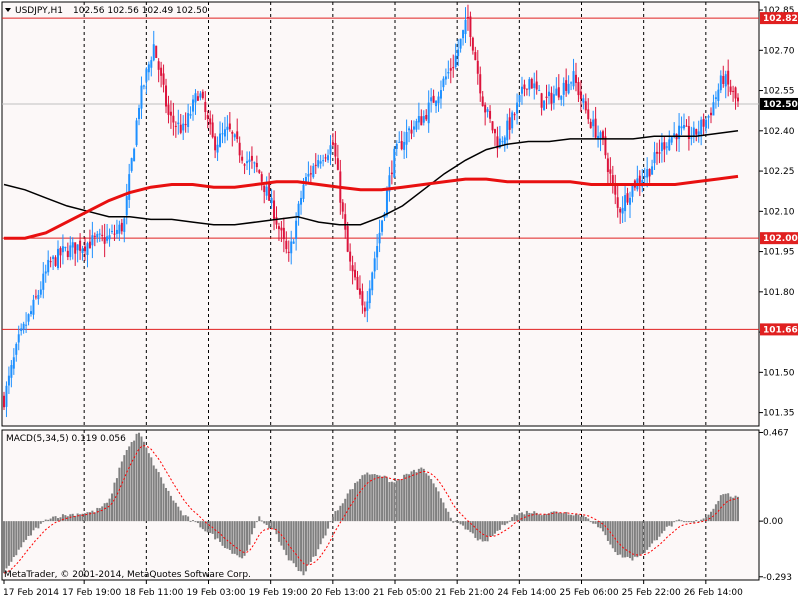 The height and width of the screenshot is (600, 800). I want to click on price-tick-label: 102.85, so click(779, 11).